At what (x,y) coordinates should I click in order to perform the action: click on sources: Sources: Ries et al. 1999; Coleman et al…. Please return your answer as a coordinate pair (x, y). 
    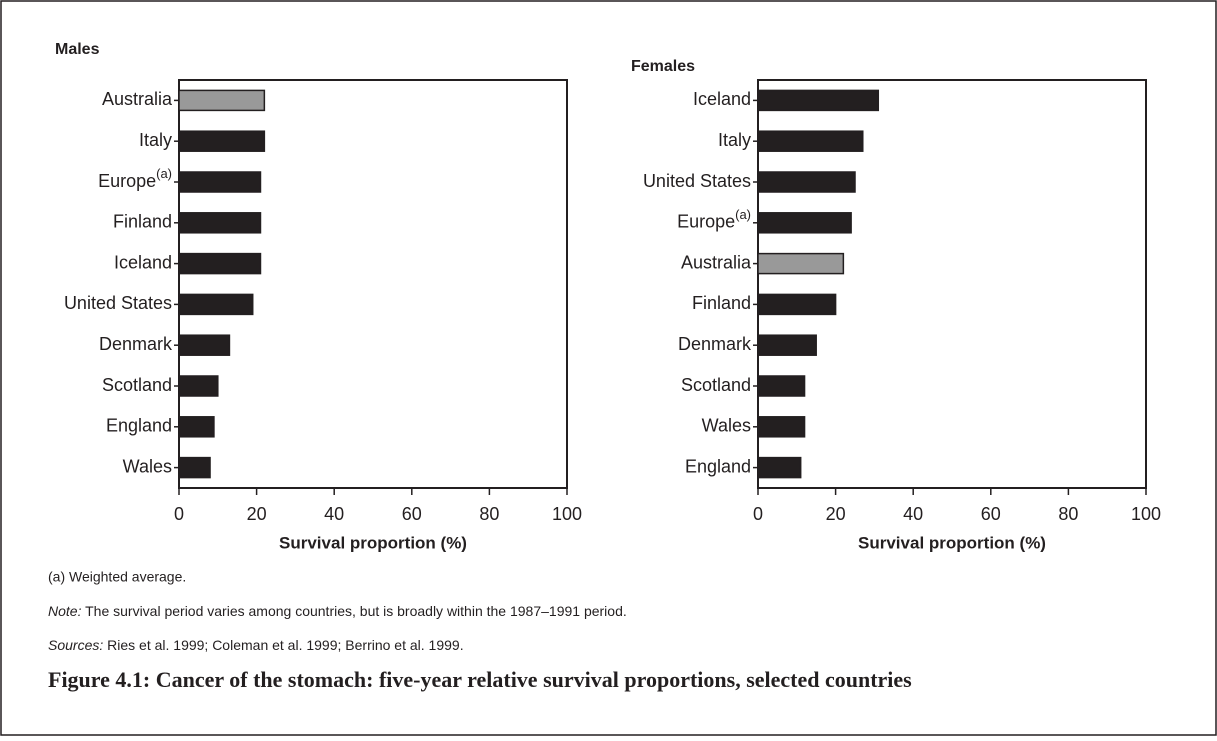
    Looking at the image, I should click on (256, 645).